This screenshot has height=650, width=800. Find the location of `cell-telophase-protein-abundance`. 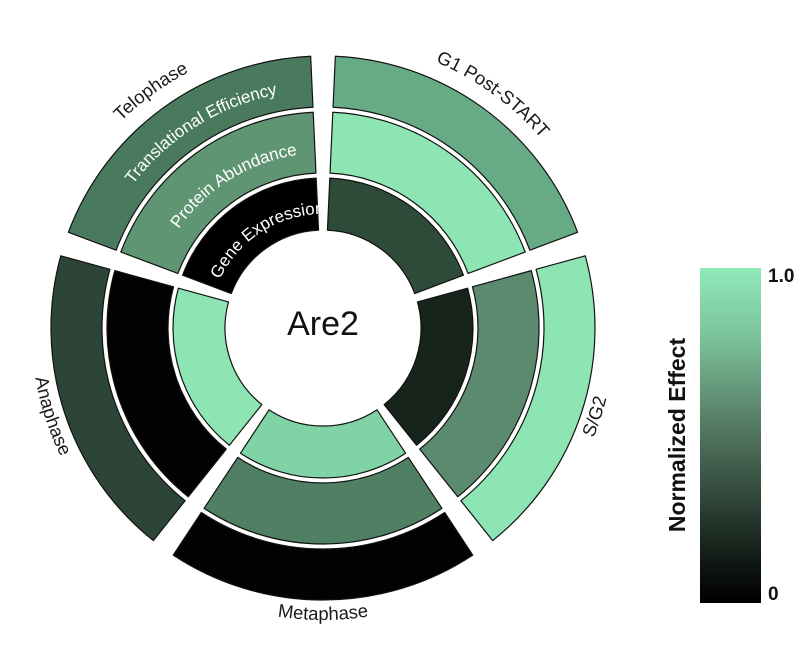

cell-telophase-protein-abundance is located at coordinates (218, 193).